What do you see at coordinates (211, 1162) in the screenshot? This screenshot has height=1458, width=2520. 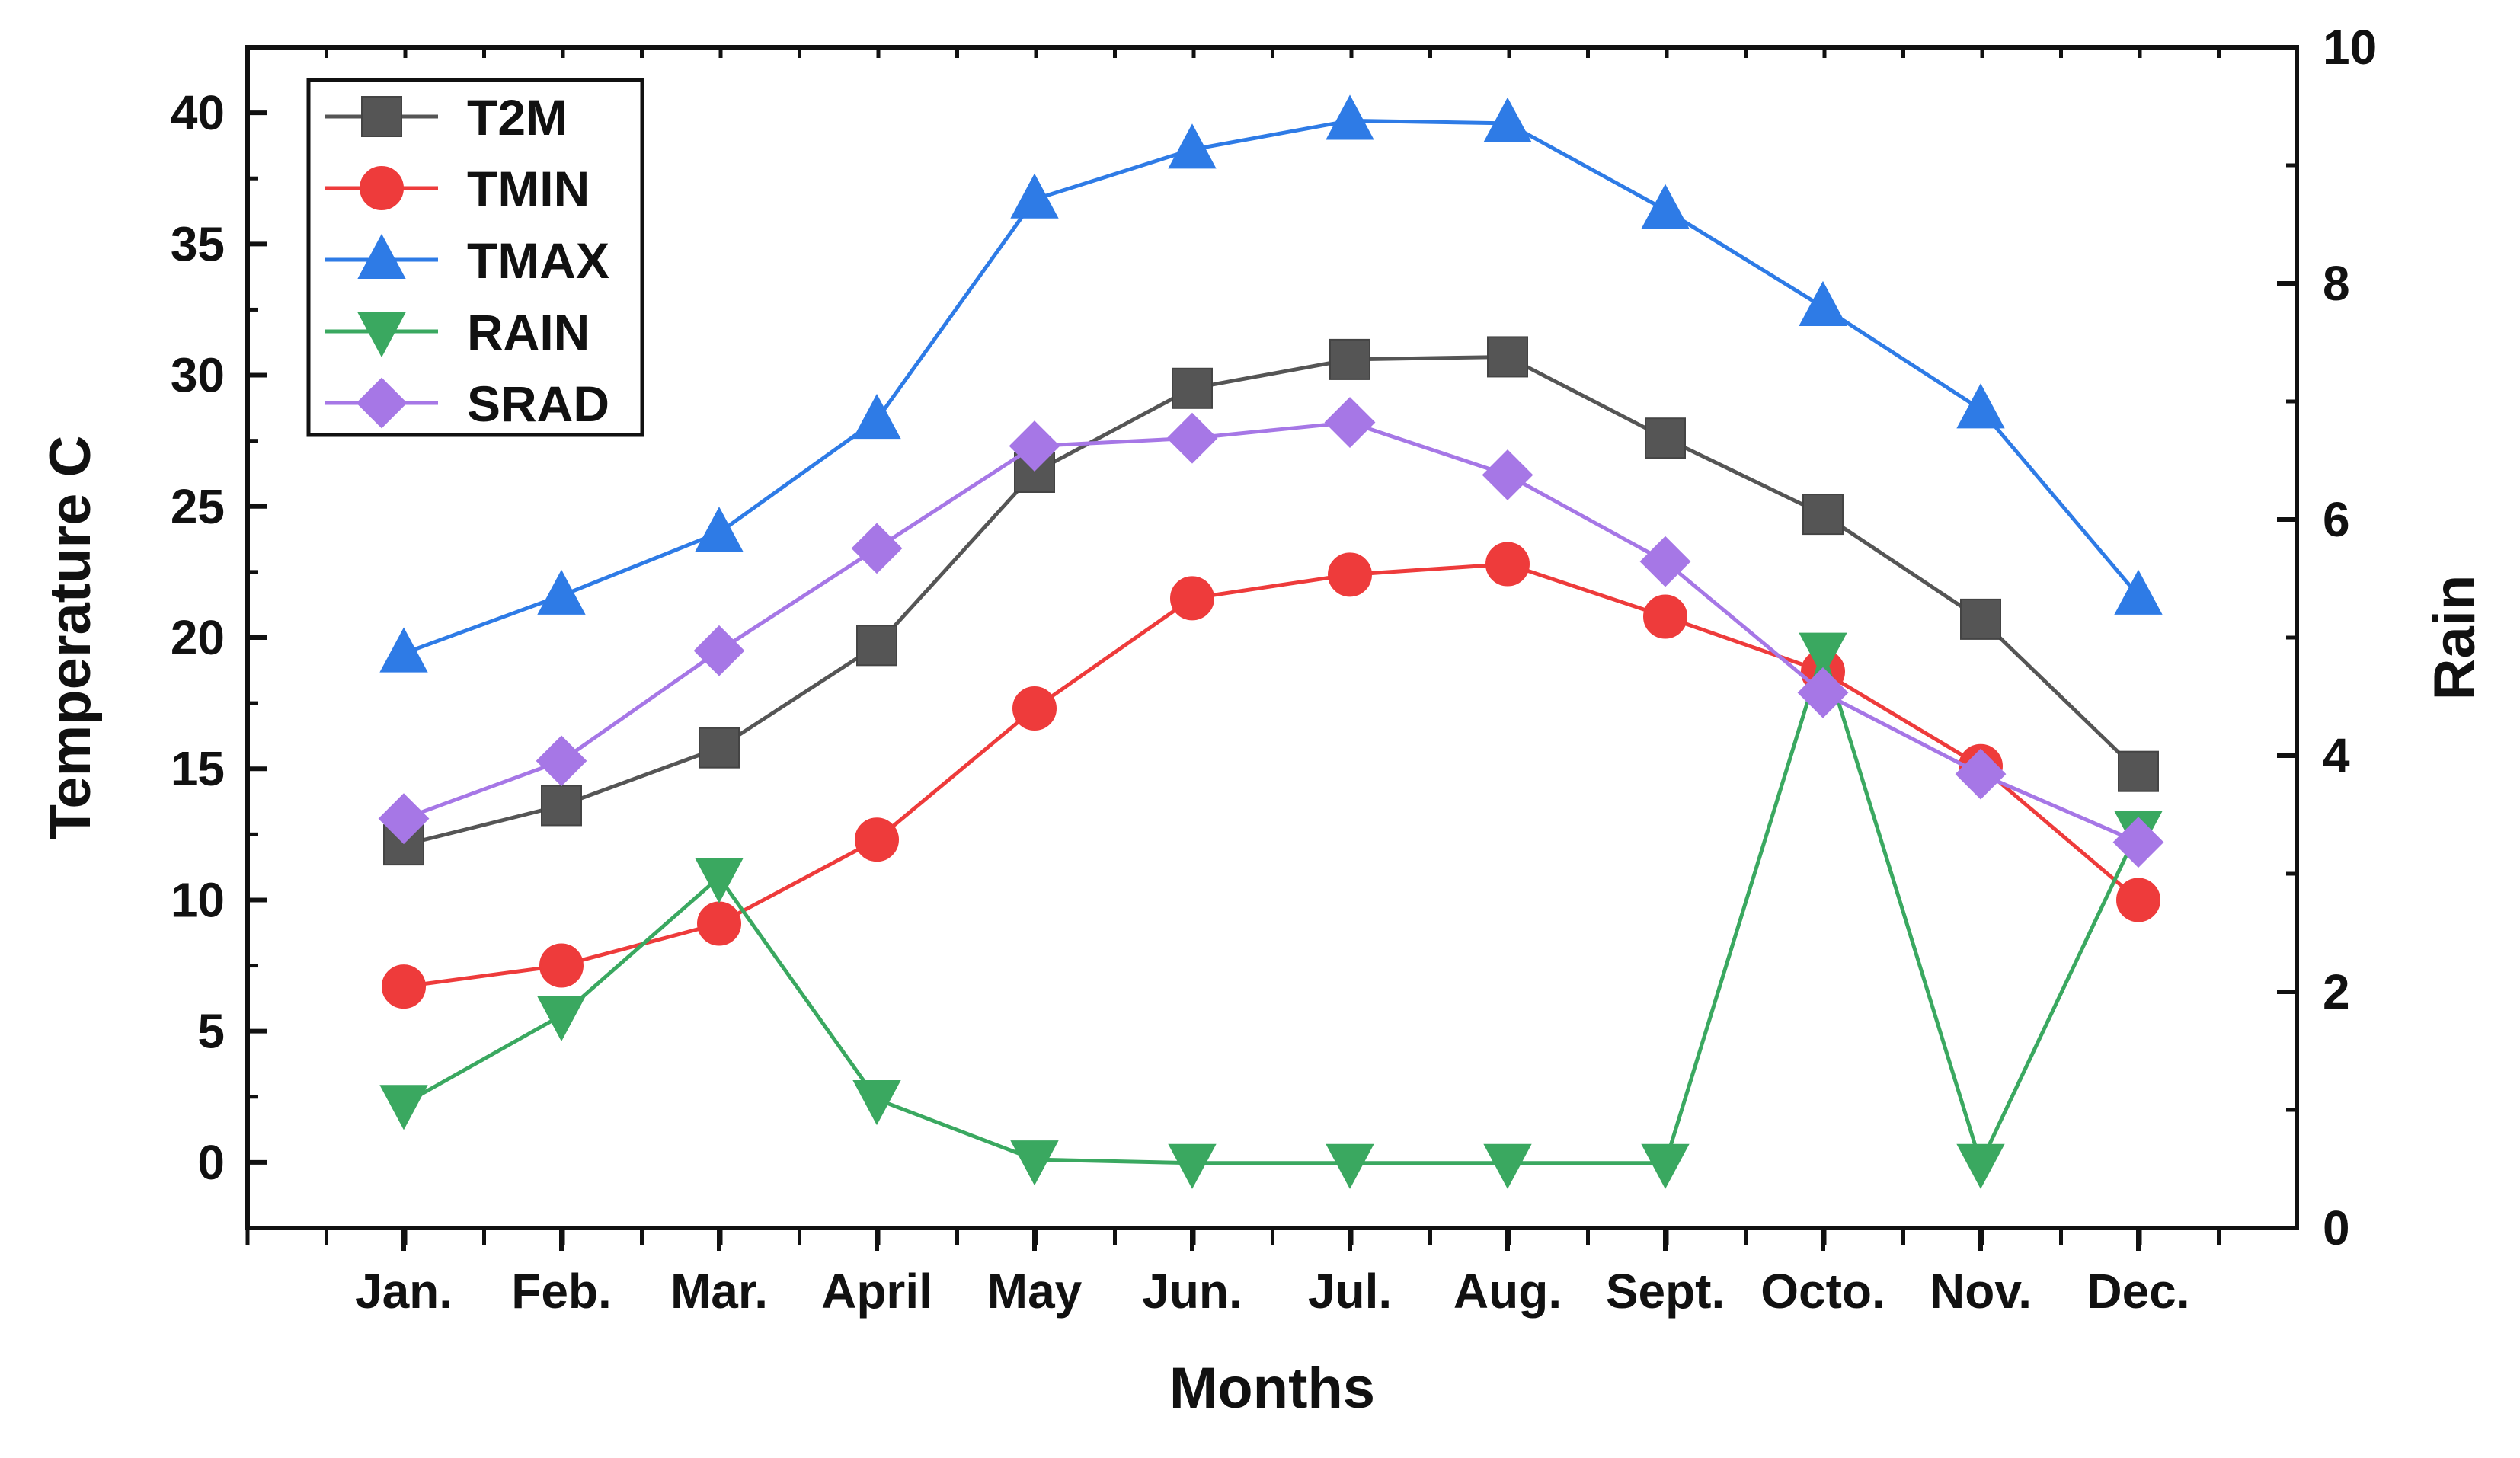 I see `y-tick-label: 0` at bounding box center [211, 1162].